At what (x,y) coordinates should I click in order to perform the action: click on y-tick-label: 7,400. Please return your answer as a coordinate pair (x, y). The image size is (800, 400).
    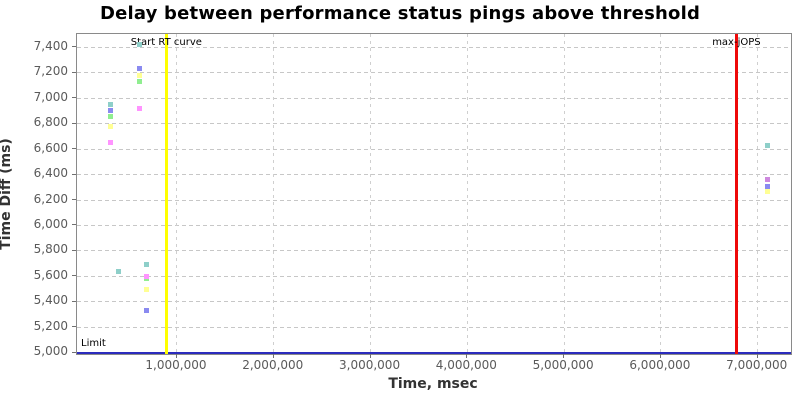
    Looking at the image, I should click on (50, 45).